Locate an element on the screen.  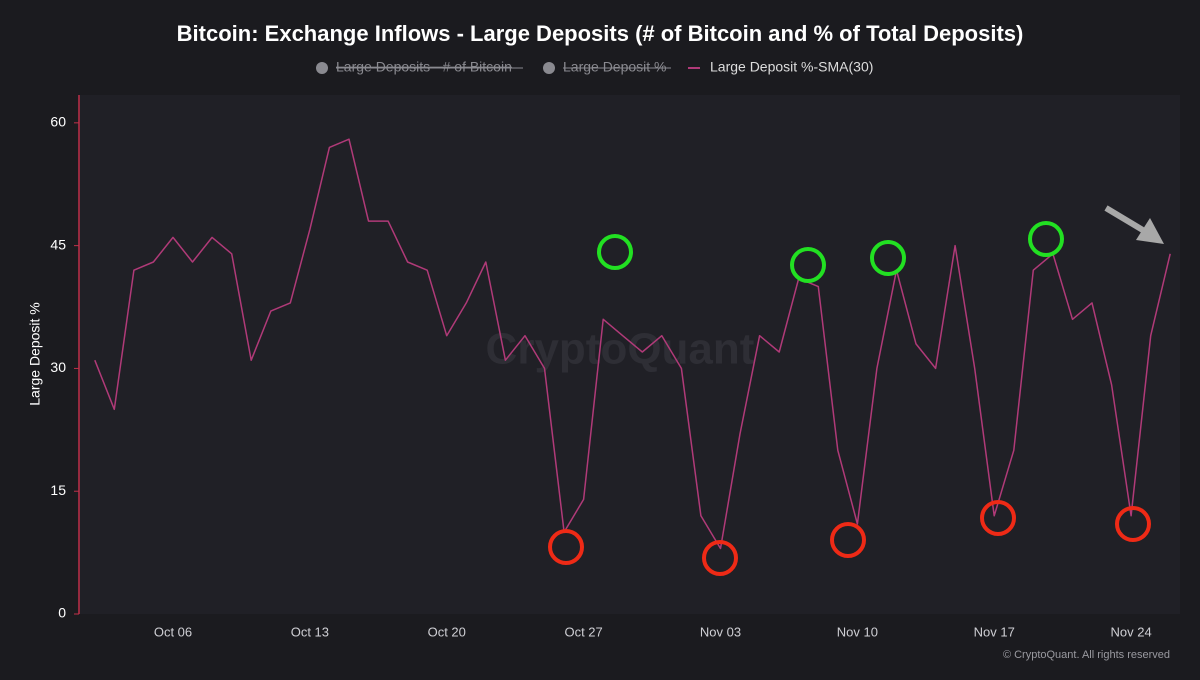
legend-label: Large Deposits - # of Bitcoin is located at coordinates (424, 67).